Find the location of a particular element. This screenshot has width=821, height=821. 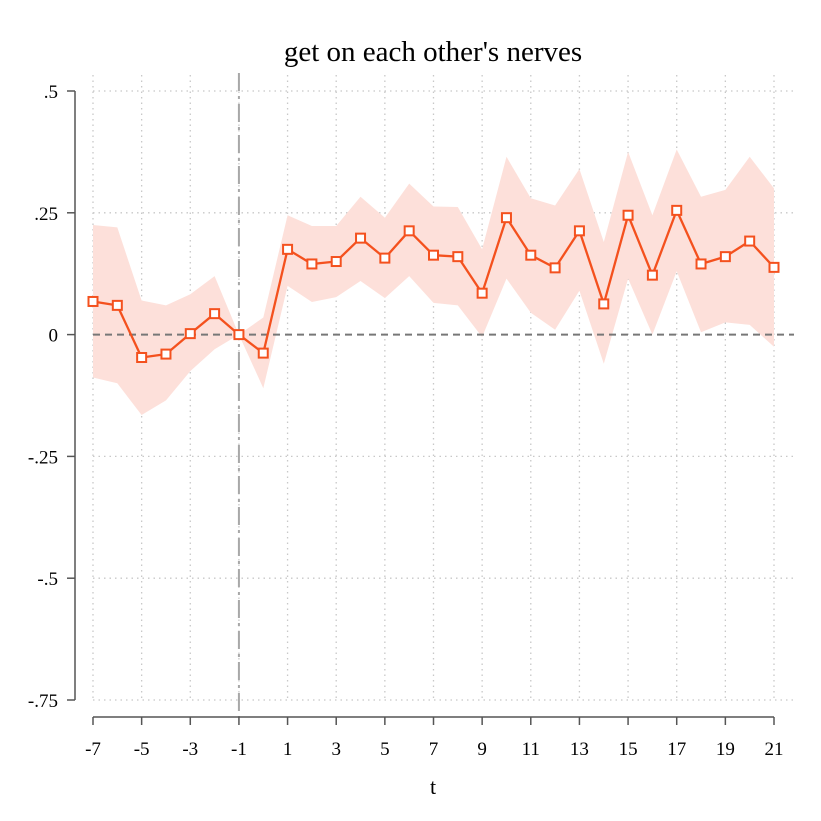

x-axis-title: t is located at coordinates (433, 786).